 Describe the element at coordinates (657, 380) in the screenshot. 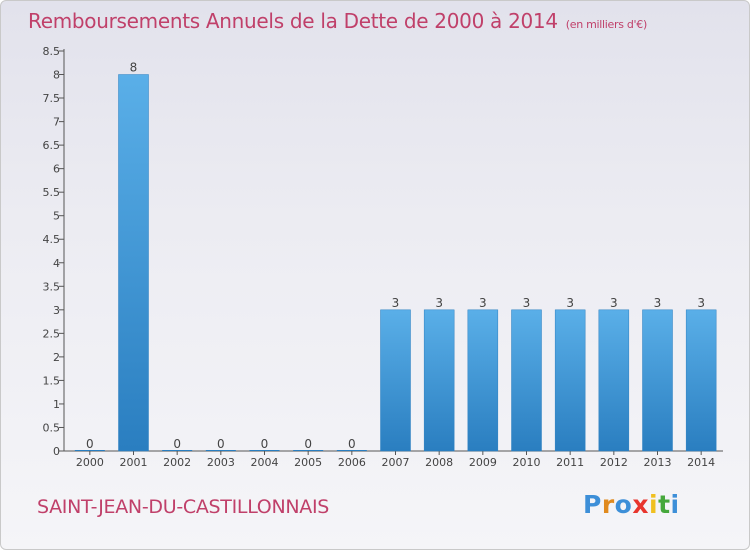

I see `bar-2013` at that location.